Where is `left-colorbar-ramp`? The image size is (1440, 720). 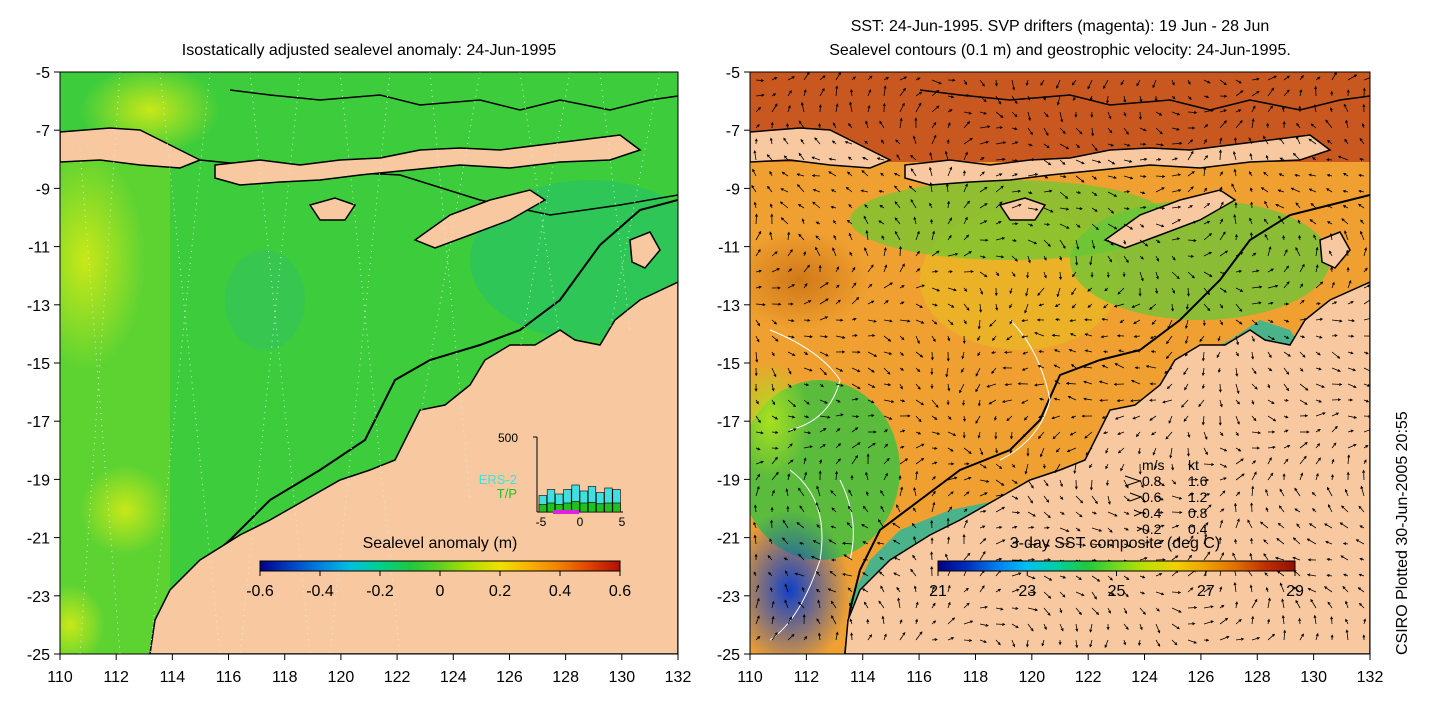
left-colorbar-ramp is located at coordinates (440, 566).